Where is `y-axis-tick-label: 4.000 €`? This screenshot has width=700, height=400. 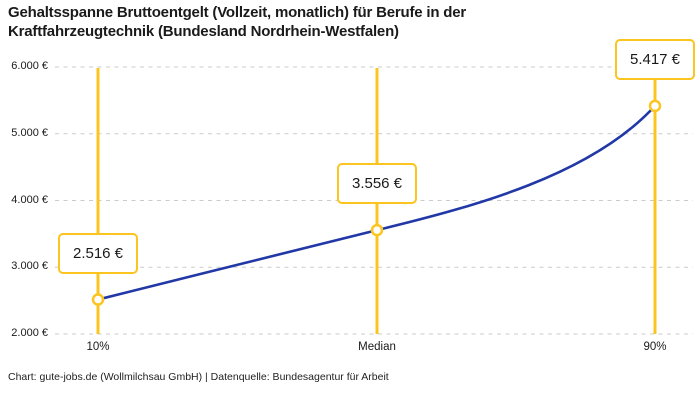 y-axis-tick-label: 4.000 € is located at coordinates (29, 199).